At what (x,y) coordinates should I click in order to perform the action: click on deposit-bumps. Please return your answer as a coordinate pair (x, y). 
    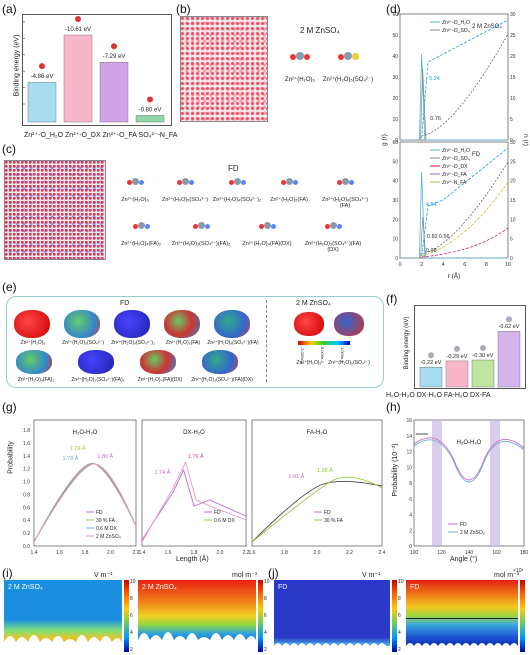
    Looking at the image, I should click on (332, 647).